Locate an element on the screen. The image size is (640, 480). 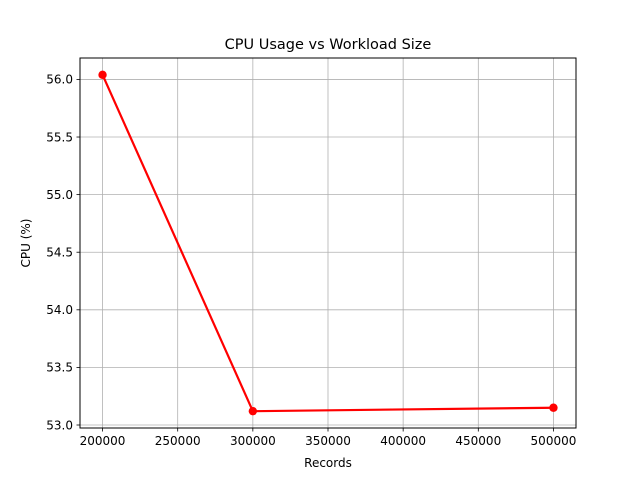
x-tick-label: 300000 is located at coordinates (253, 441).